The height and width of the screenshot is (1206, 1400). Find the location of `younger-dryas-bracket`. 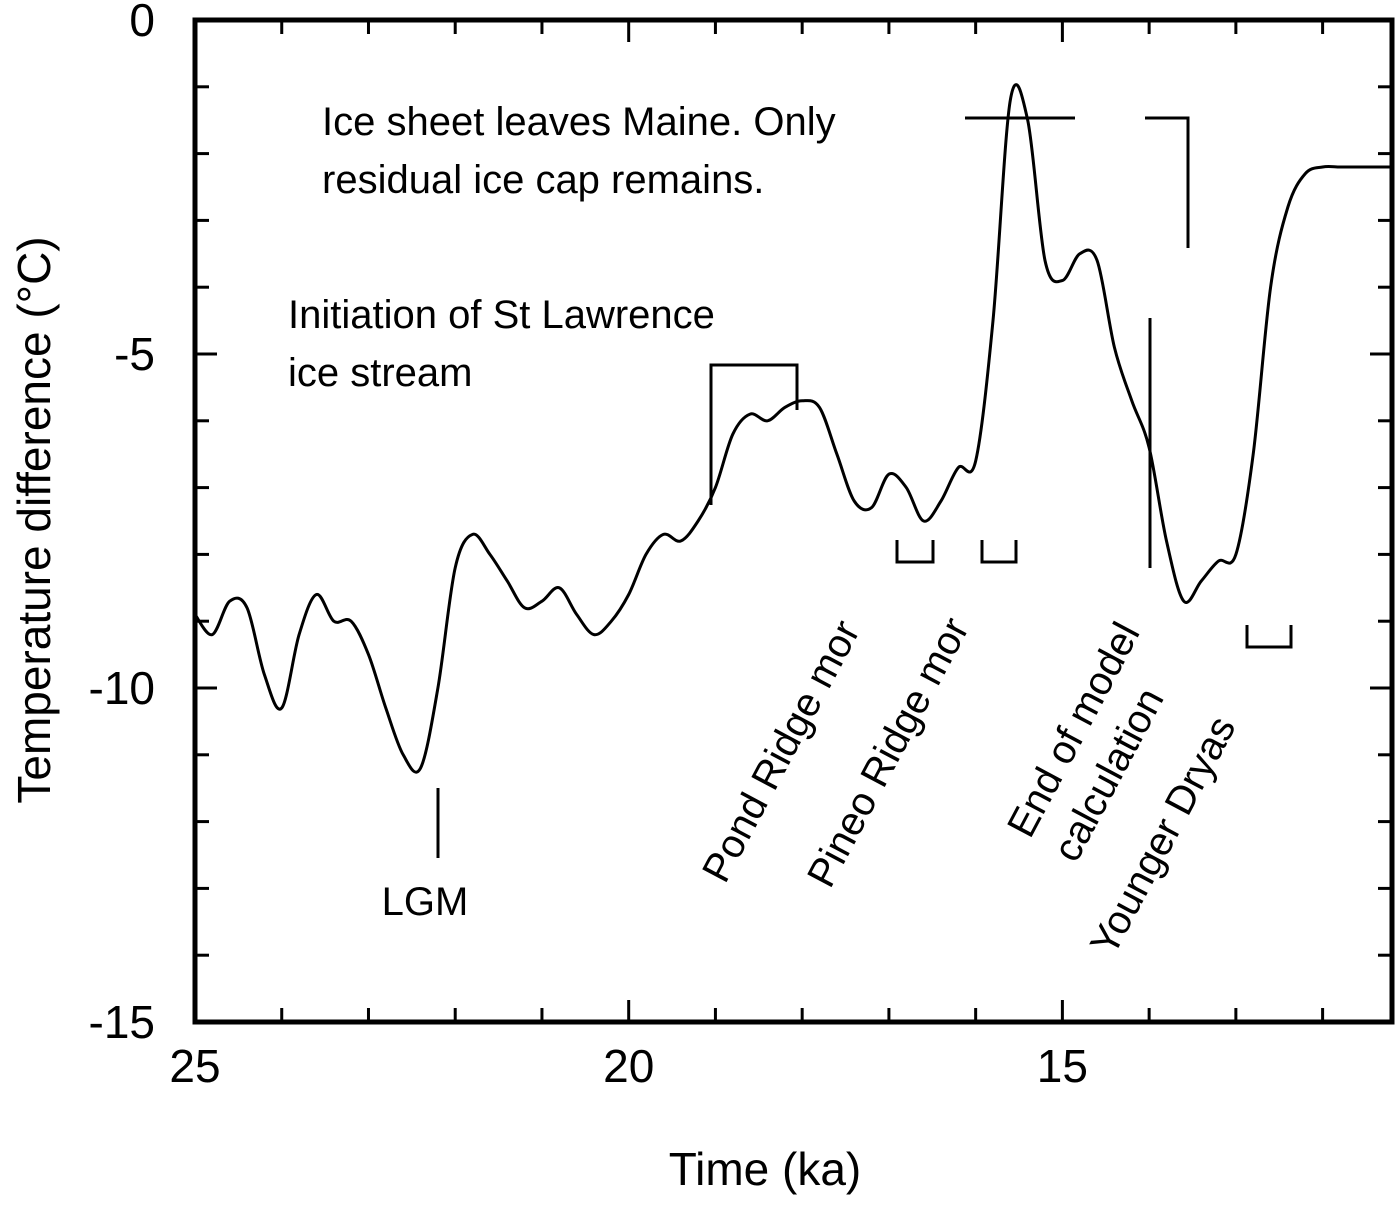

younger-dryas-bracket is located at coordinates (1269, 637).